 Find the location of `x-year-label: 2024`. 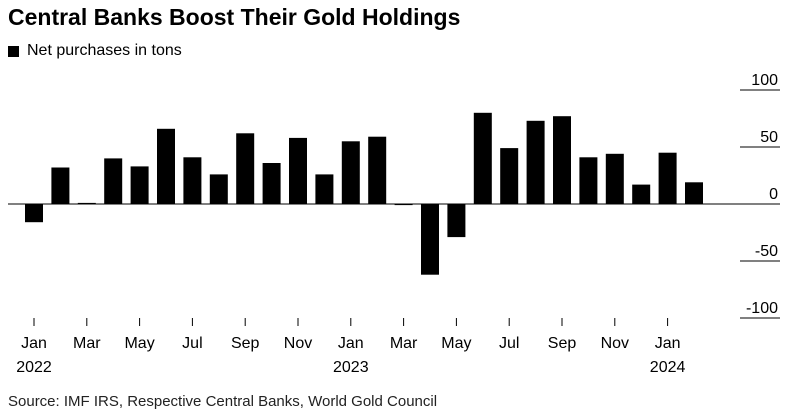

x-year-label: 2024 is located at coordinates (668, 367).